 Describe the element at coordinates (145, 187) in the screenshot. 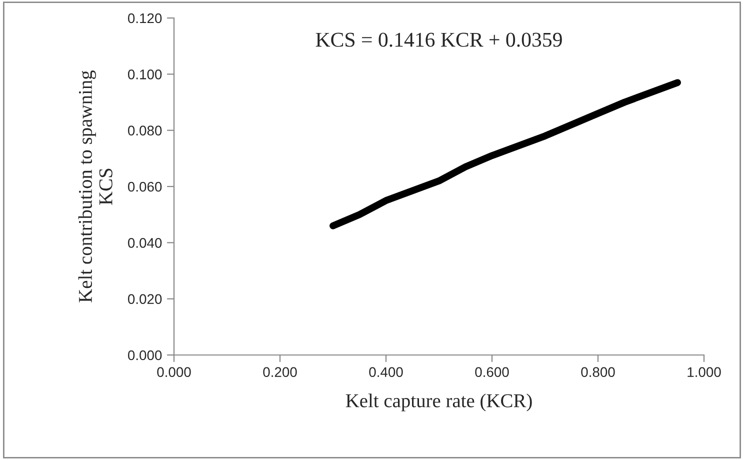

I see `y-tick-label: 0.060` at that location.